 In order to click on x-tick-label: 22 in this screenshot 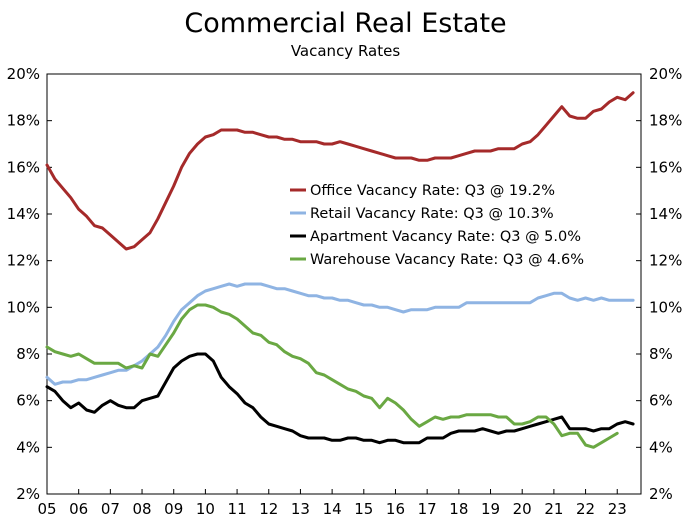, I will do `click(585, 509)`.